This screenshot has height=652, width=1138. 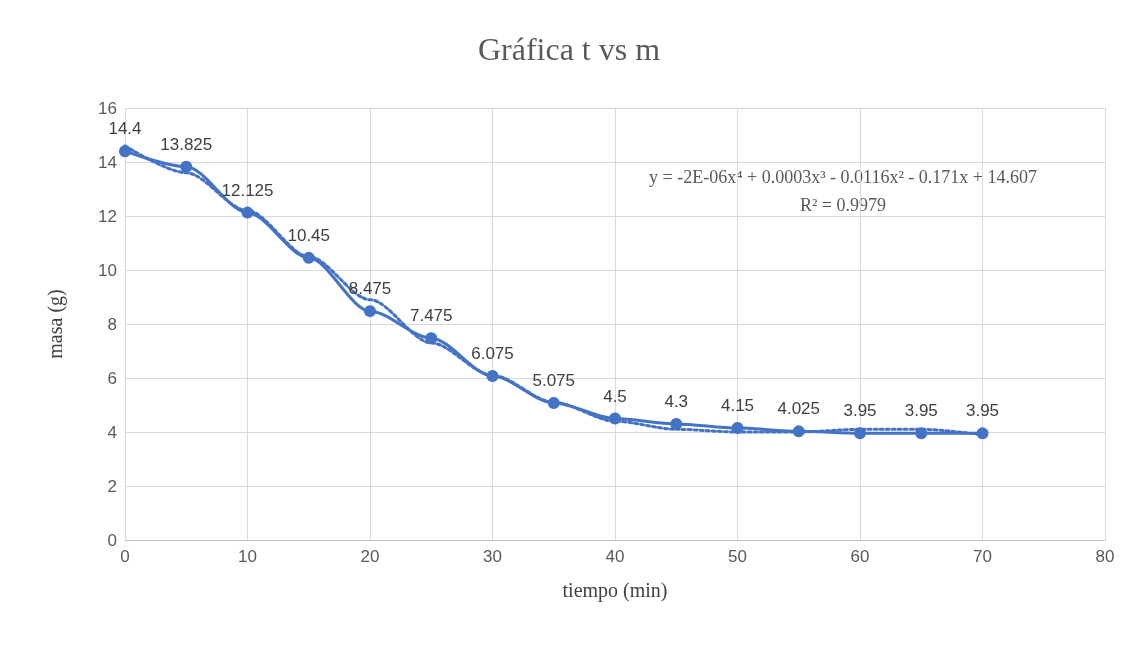 What do you see at coordinates (737, 556) in the screenshot?
I see `x-tick-label: 50` at bounding box center [737, 556].